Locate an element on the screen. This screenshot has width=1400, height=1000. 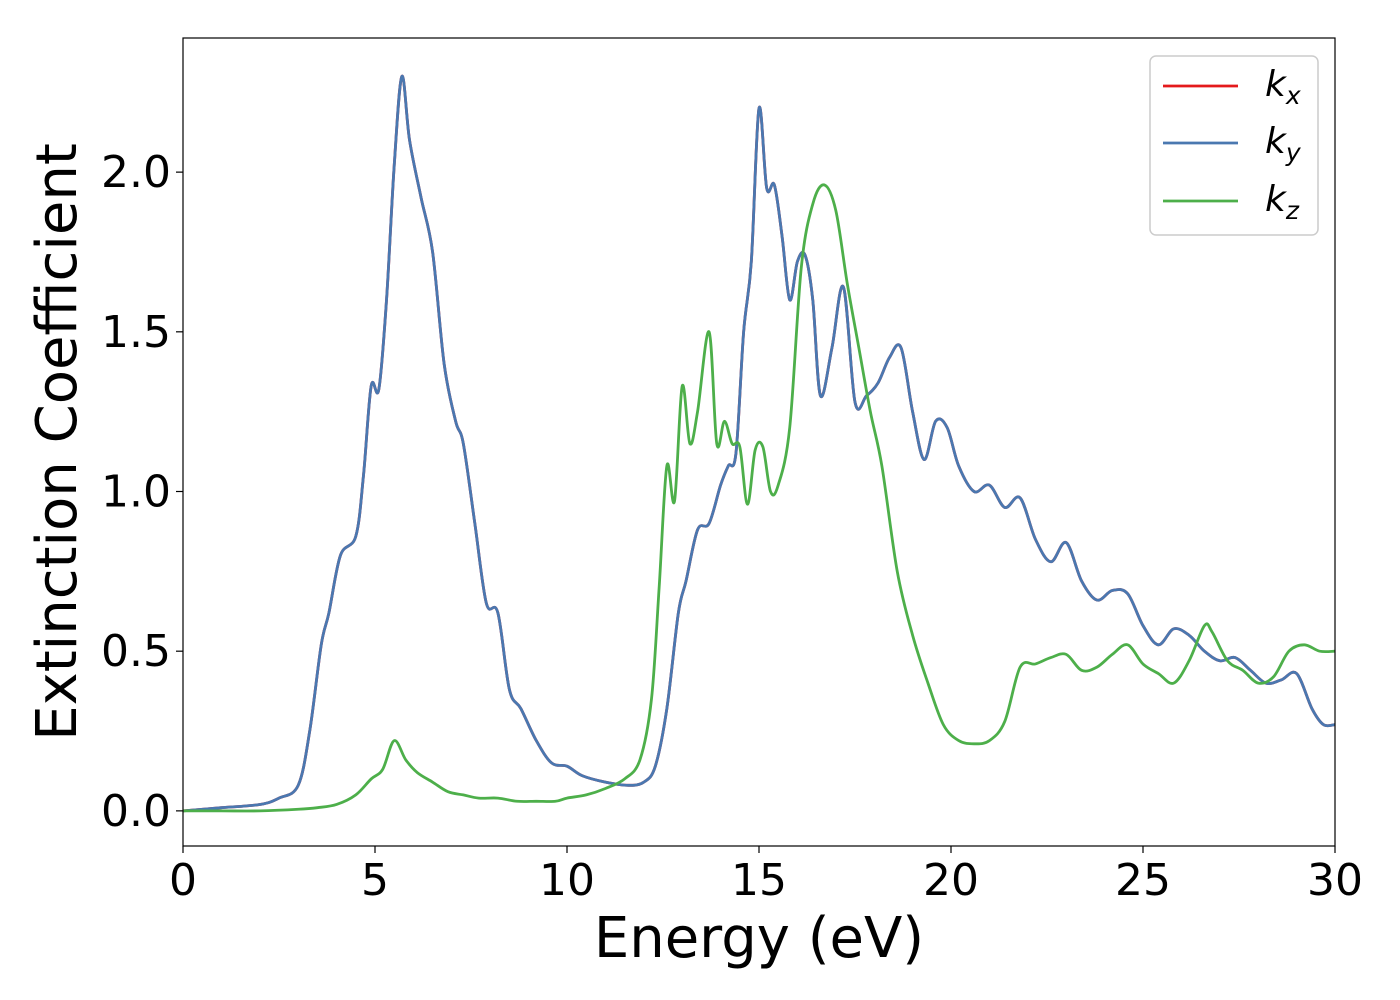
y-tick-label: 1.5 is located at coordinates (136, 332).